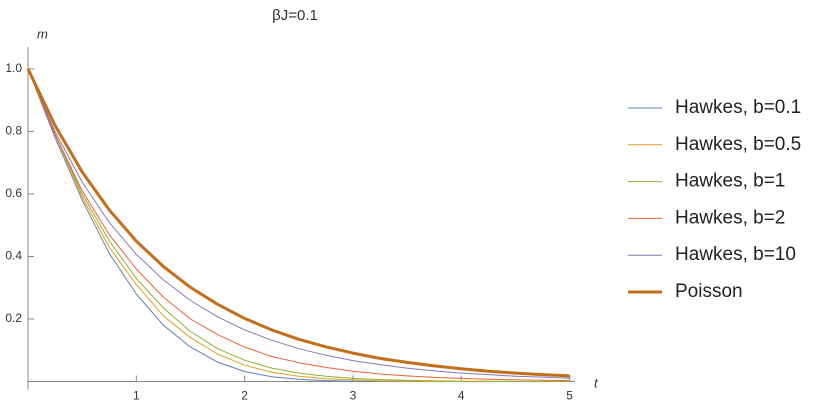 Image resolution: width=830 pixels, height=406 pixels. I want to click on x-axis-label: t, so click(596, 382).